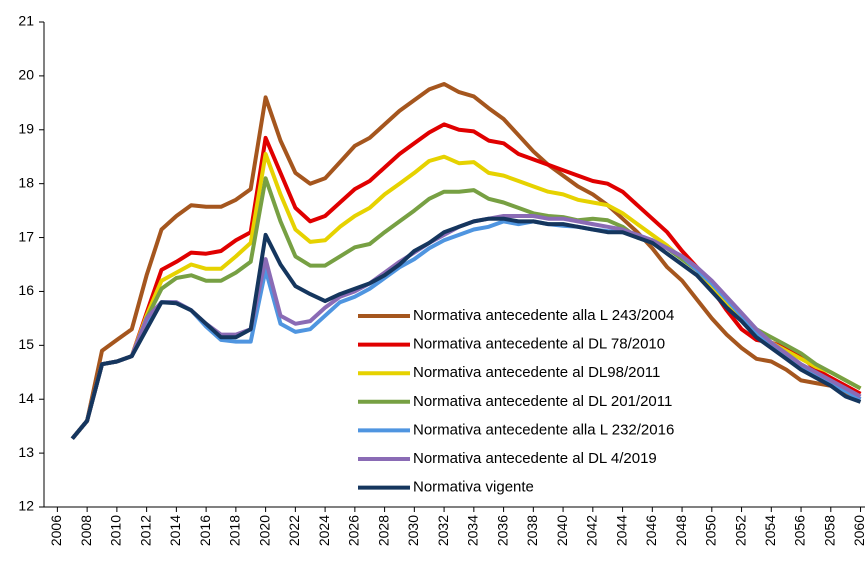 The image size is (865, 563). What do you see at coordinates (532, 530) in the screenshot?
I see `x-tick-label: 2038` at bounding box center [532, 530].